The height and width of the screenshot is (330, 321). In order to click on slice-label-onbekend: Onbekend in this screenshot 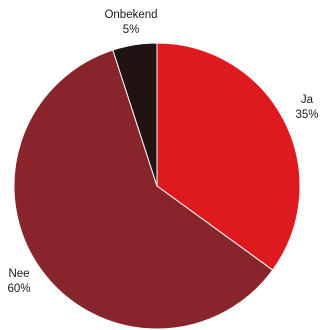, I will do `click(130, 15)`.